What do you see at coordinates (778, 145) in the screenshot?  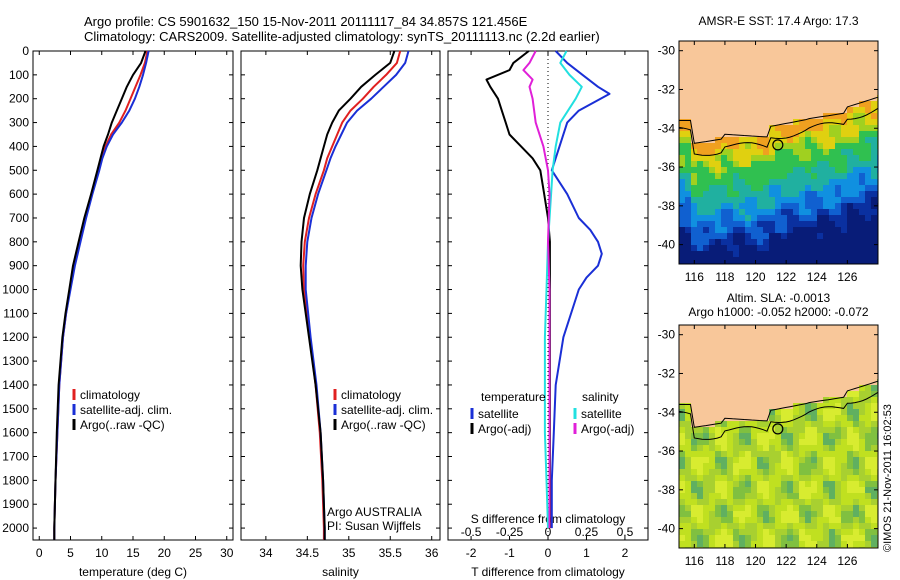 I see `sst-map-argo-marker` at bounding box center [778, 145].